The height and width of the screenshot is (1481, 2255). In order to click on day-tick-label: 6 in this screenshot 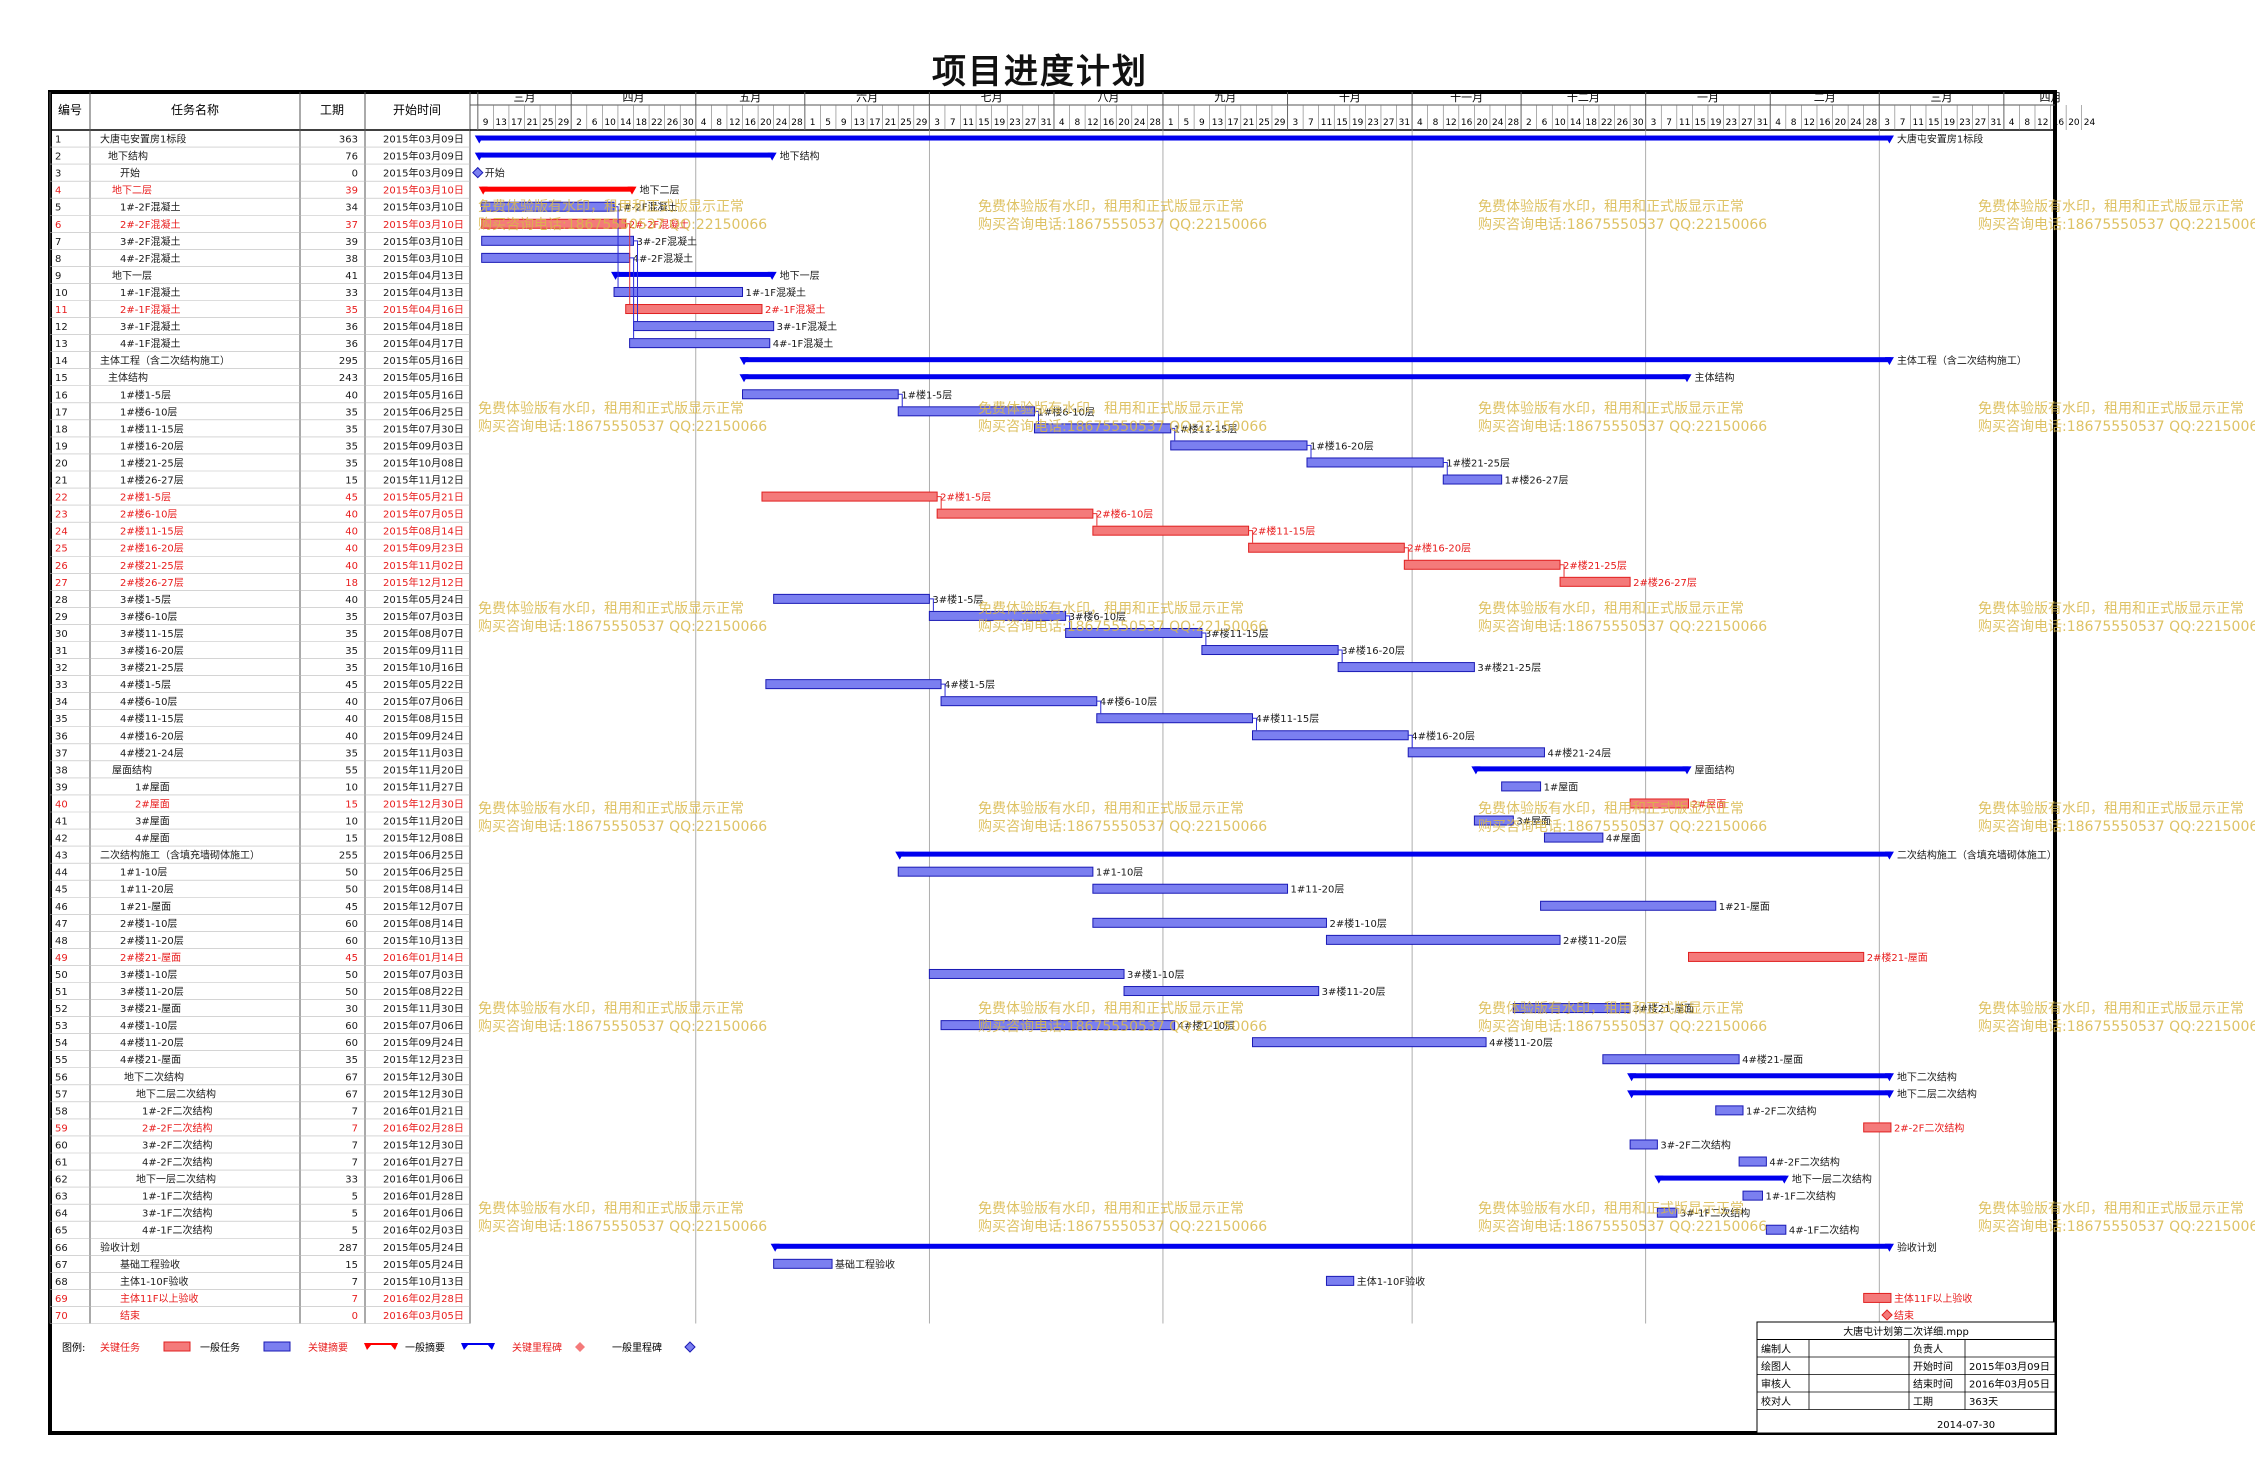, I will do `click(595, 123)`.